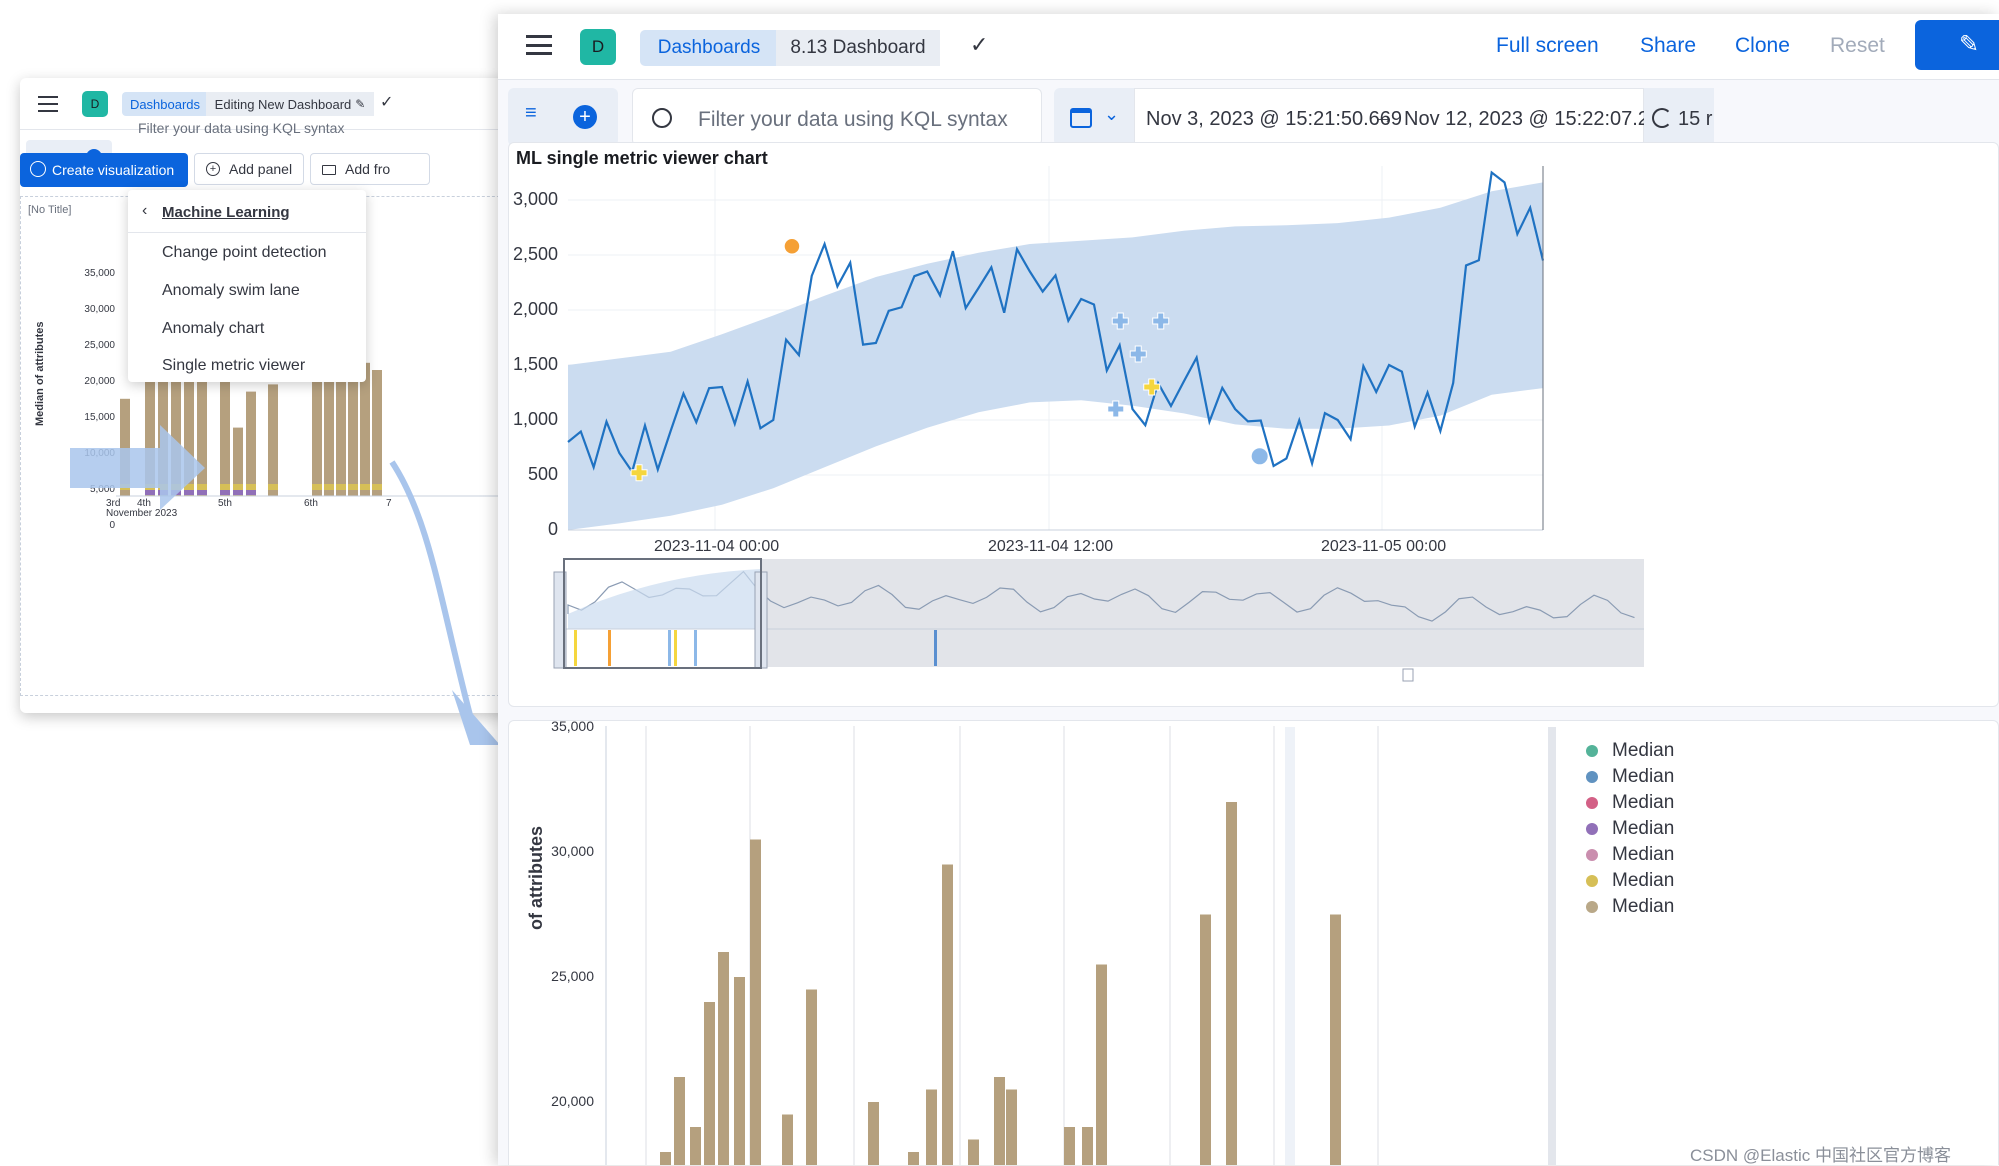 The width and height of the screenshot is (1999, 1166). I want to click on plus-circle-icon: +, so click(213, 169).